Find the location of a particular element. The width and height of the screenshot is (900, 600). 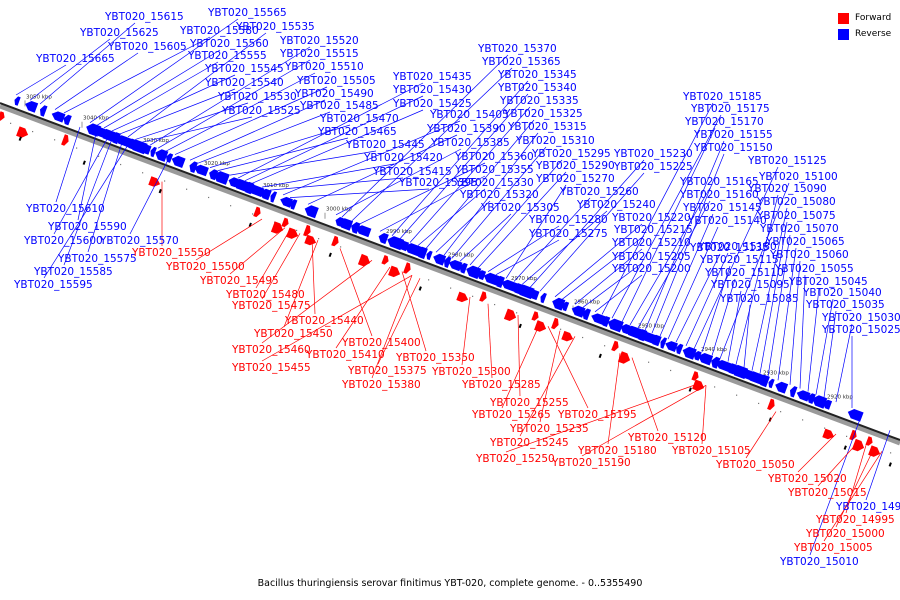

gene-label: YBT020_15320 is located at coordinates (499, 195).